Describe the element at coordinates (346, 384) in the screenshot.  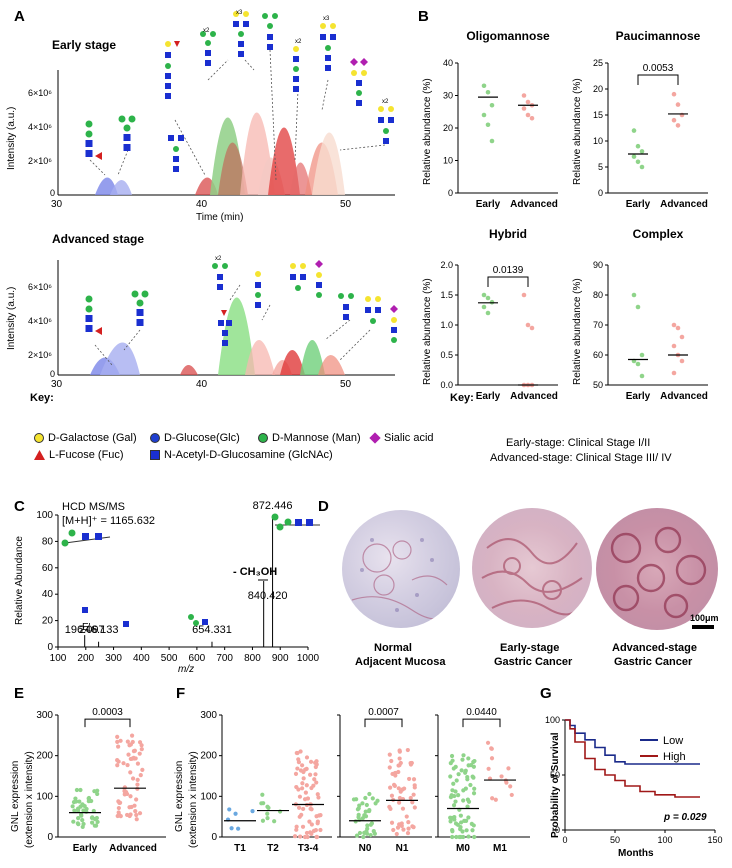
I see `a-xtick: 50` at that location.